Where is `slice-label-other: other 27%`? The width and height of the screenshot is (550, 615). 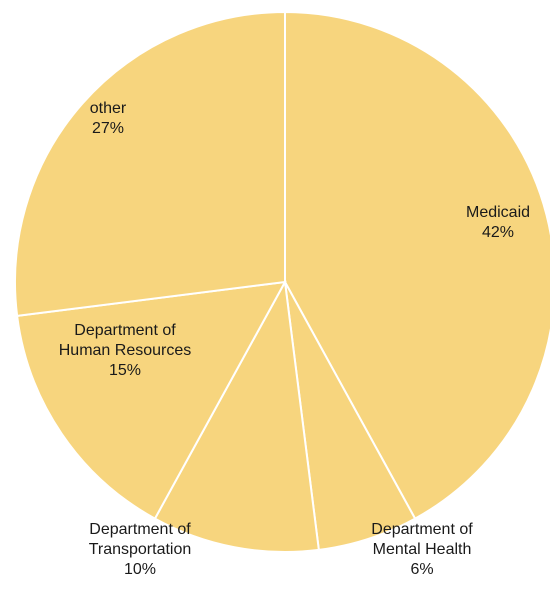
slice-label-other: other 27% is located at coordinates (108, 118).